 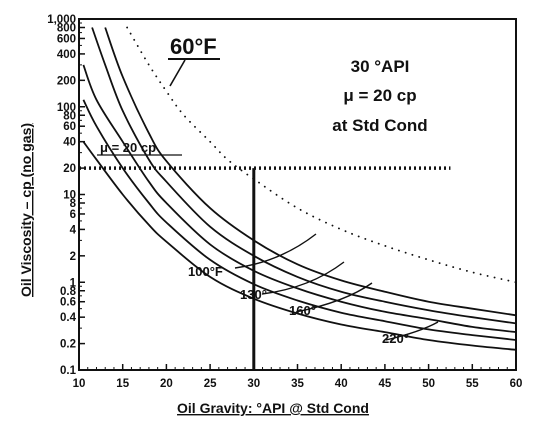 What do you see at coordinates (69, 169) in the screenshot?
I see `y-tick-label: 20` at bounding box center [69, 169].